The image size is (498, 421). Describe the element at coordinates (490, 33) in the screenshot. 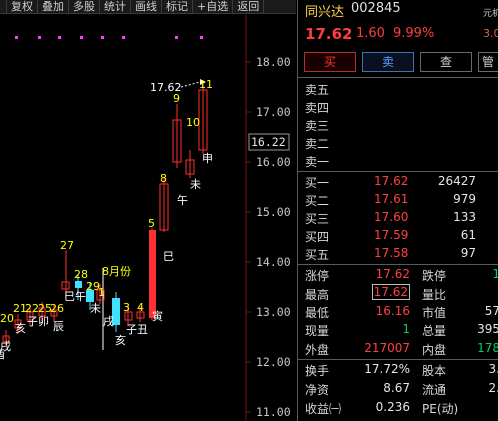

I see `edge-value: 3.0` at that location.